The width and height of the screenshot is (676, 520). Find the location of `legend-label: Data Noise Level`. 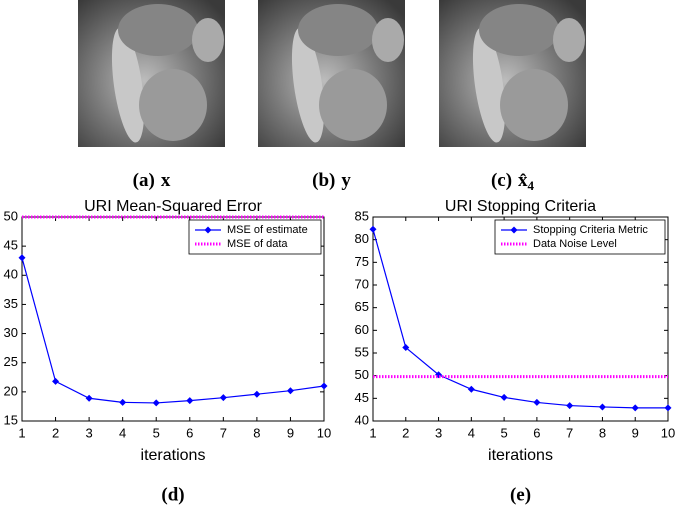

legend-label: Data Noise Level is located at coordinates (575, 244).